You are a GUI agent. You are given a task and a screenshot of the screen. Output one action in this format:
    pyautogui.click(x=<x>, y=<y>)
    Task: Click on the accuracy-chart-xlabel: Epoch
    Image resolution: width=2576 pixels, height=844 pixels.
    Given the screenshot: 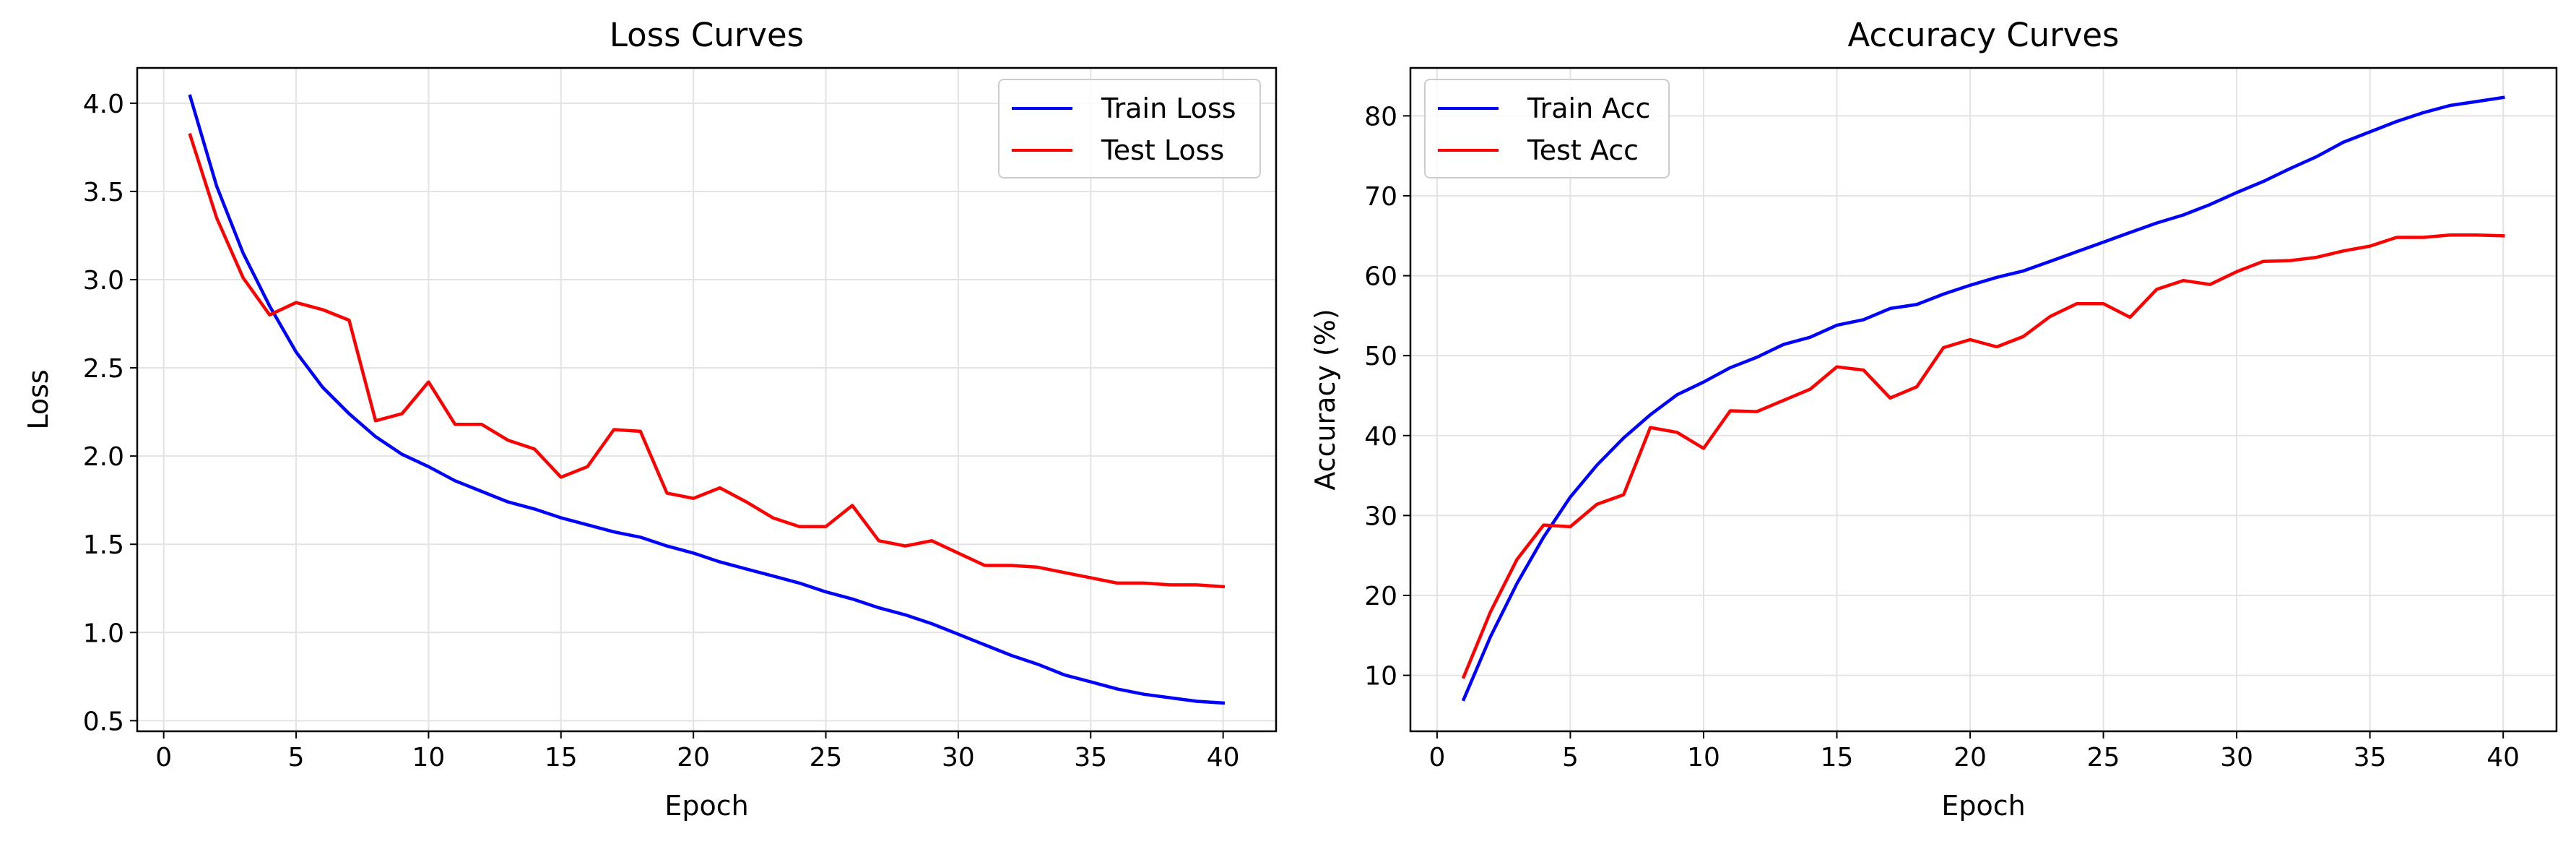 What is the action you would take?
    pyautogui.click(x=1983, y=806)
    